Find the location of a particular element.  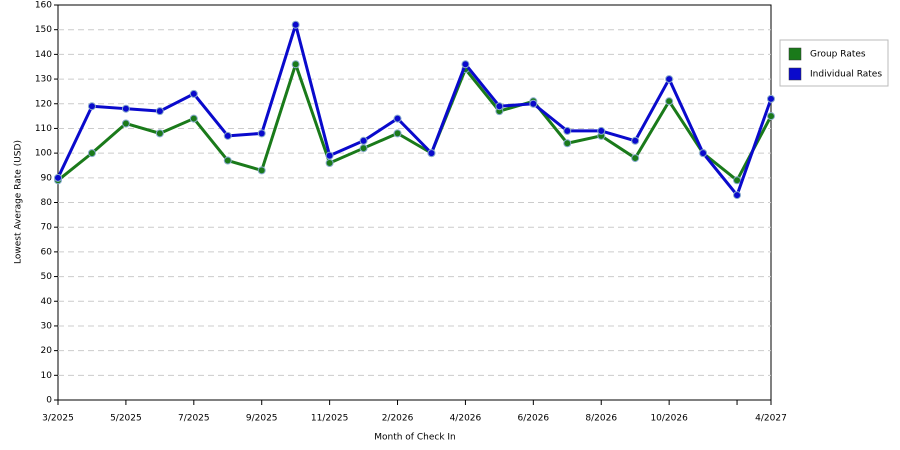

y-tick-label: 70 is located at coordinates (47, 228).